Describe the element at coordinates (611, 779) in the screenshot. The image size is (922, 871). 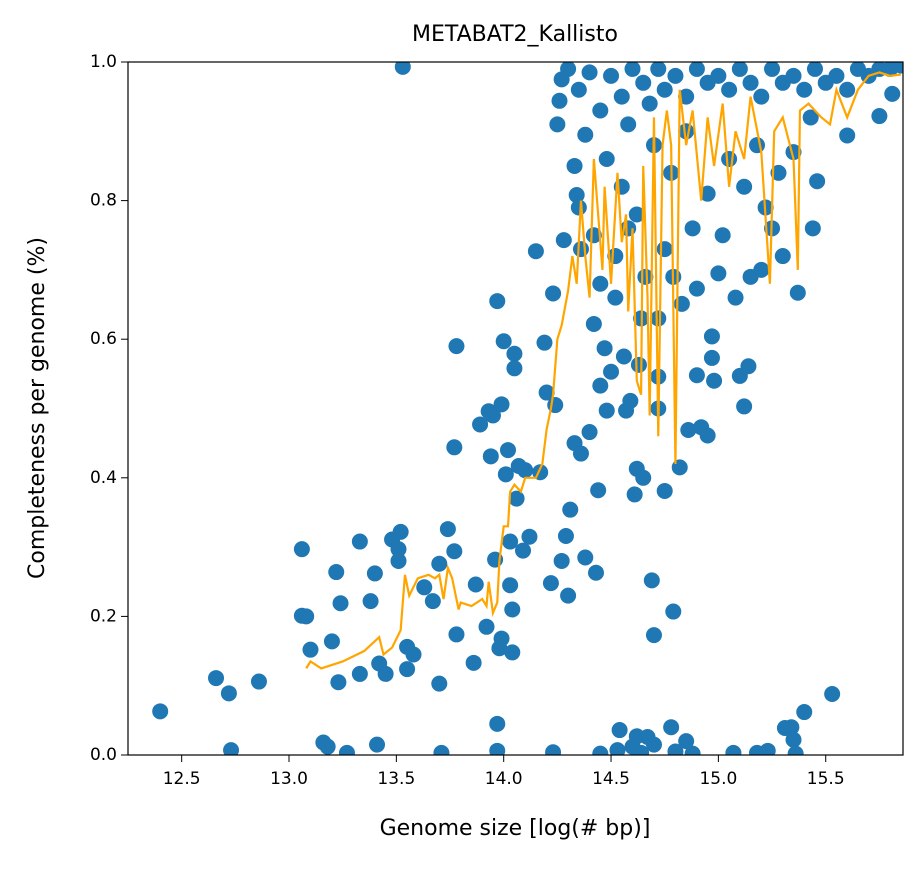
I see `x-tick-label: 14.5` at that location.